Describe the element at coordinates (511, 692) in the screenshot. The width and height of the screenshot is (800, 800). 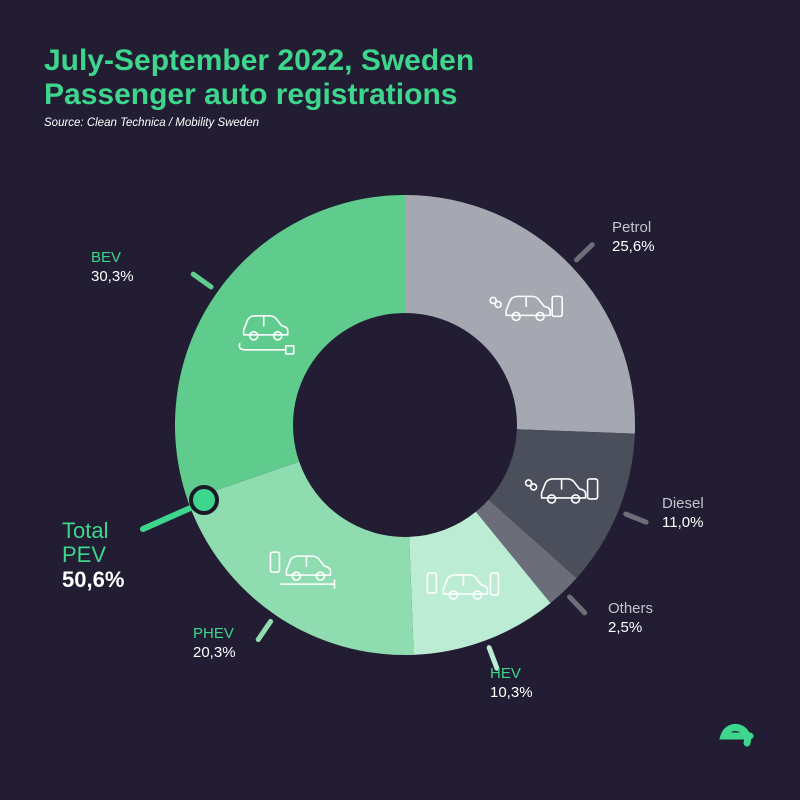
I see `value-hev: 10,3%` at that location.